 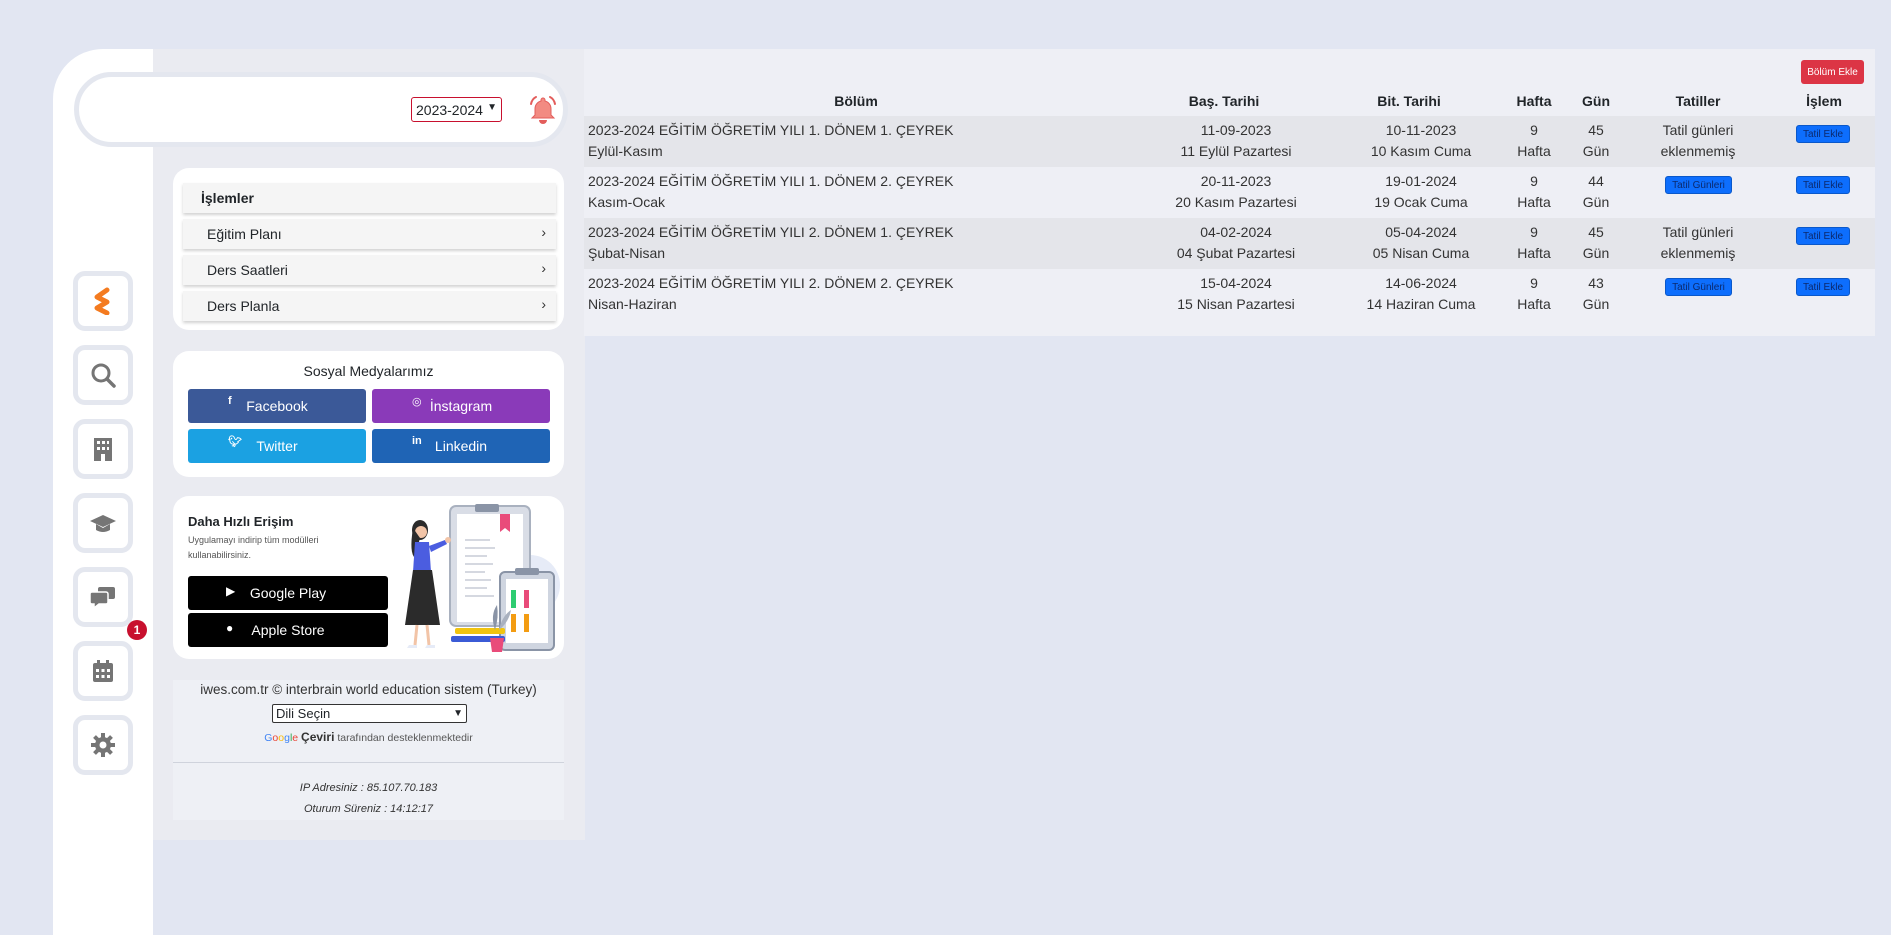 I want to click on twitter-label: Twitter, so click(x=277, y=446).